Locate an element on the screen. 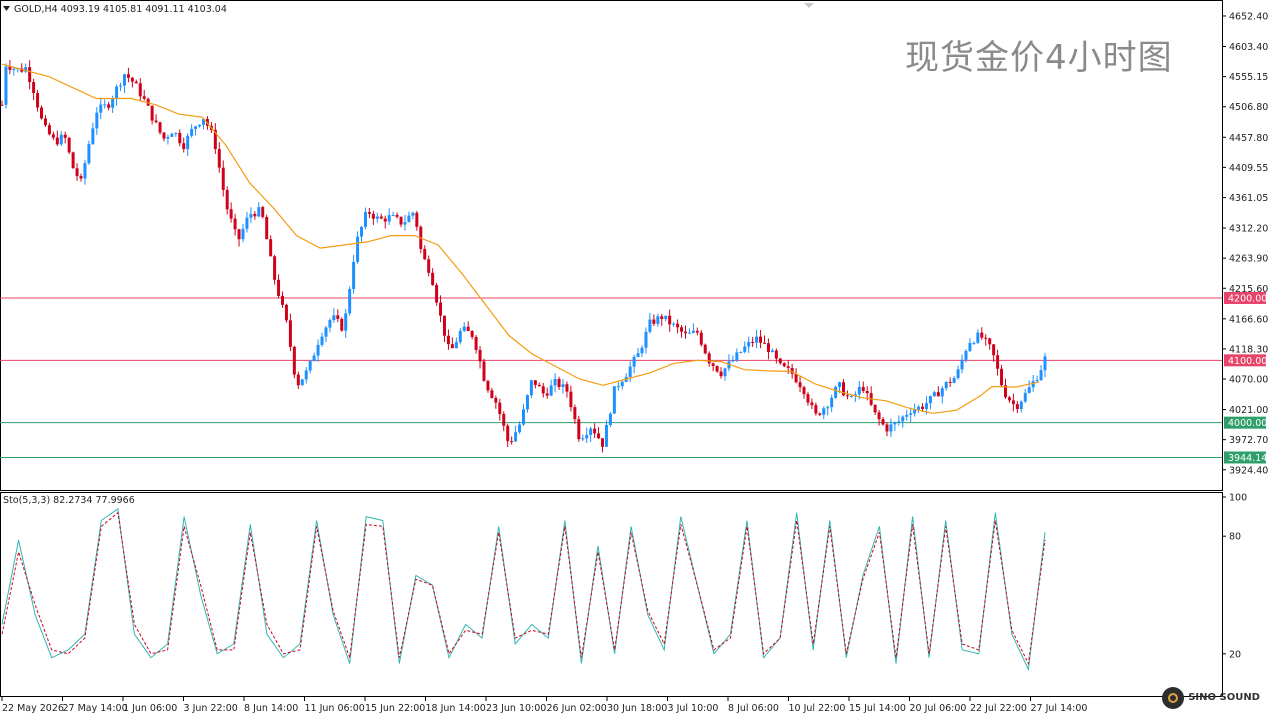  chart-watermark-title: 现货金价4小时图 is located at coordinates (1039, 58).